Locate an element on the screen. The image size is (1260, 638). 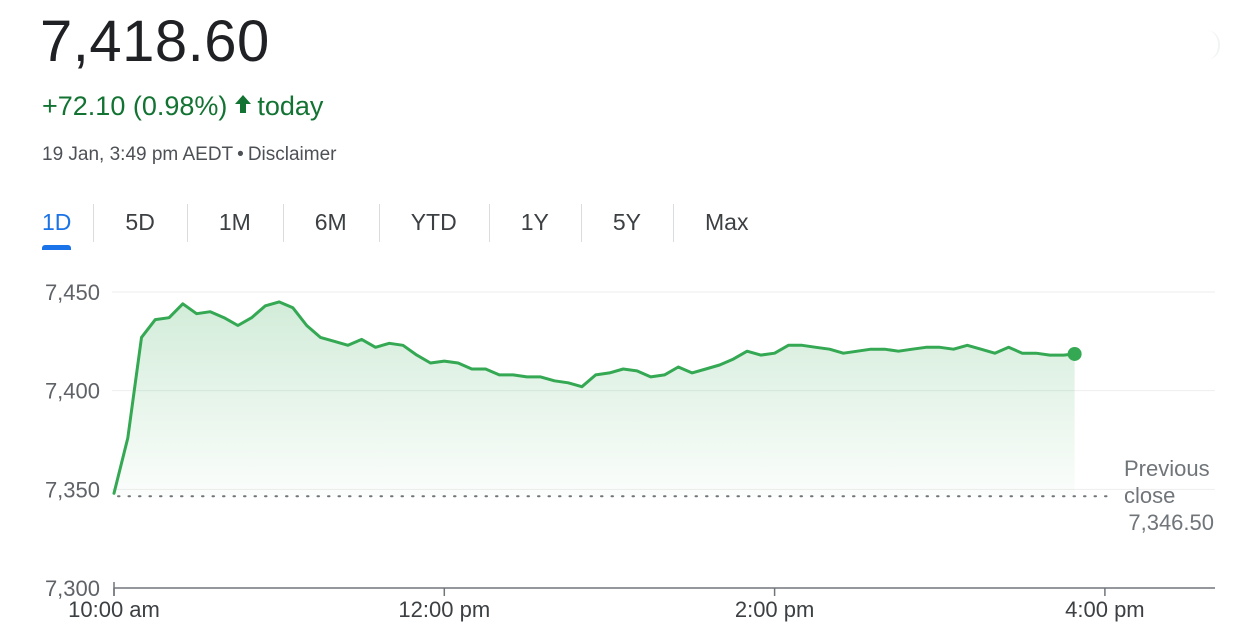
quote-meta: 19 Jan, 3:49 pm AEDT • Disclaimer is located at coordinates (189, 155).